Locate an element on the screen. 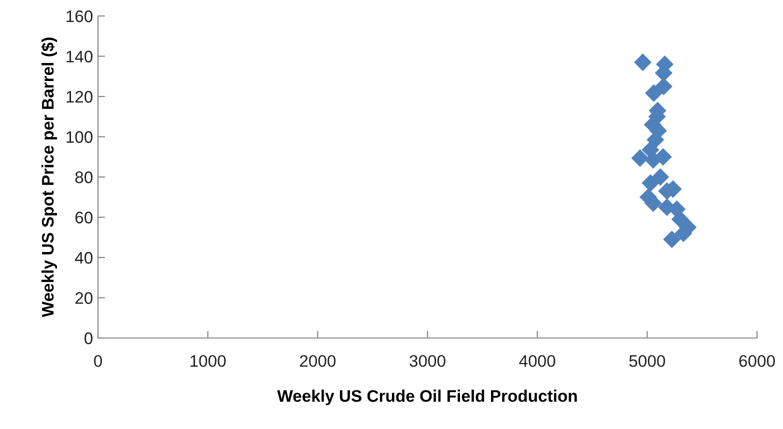  y-tick-label: 40 is located at coordinates (83, 258).